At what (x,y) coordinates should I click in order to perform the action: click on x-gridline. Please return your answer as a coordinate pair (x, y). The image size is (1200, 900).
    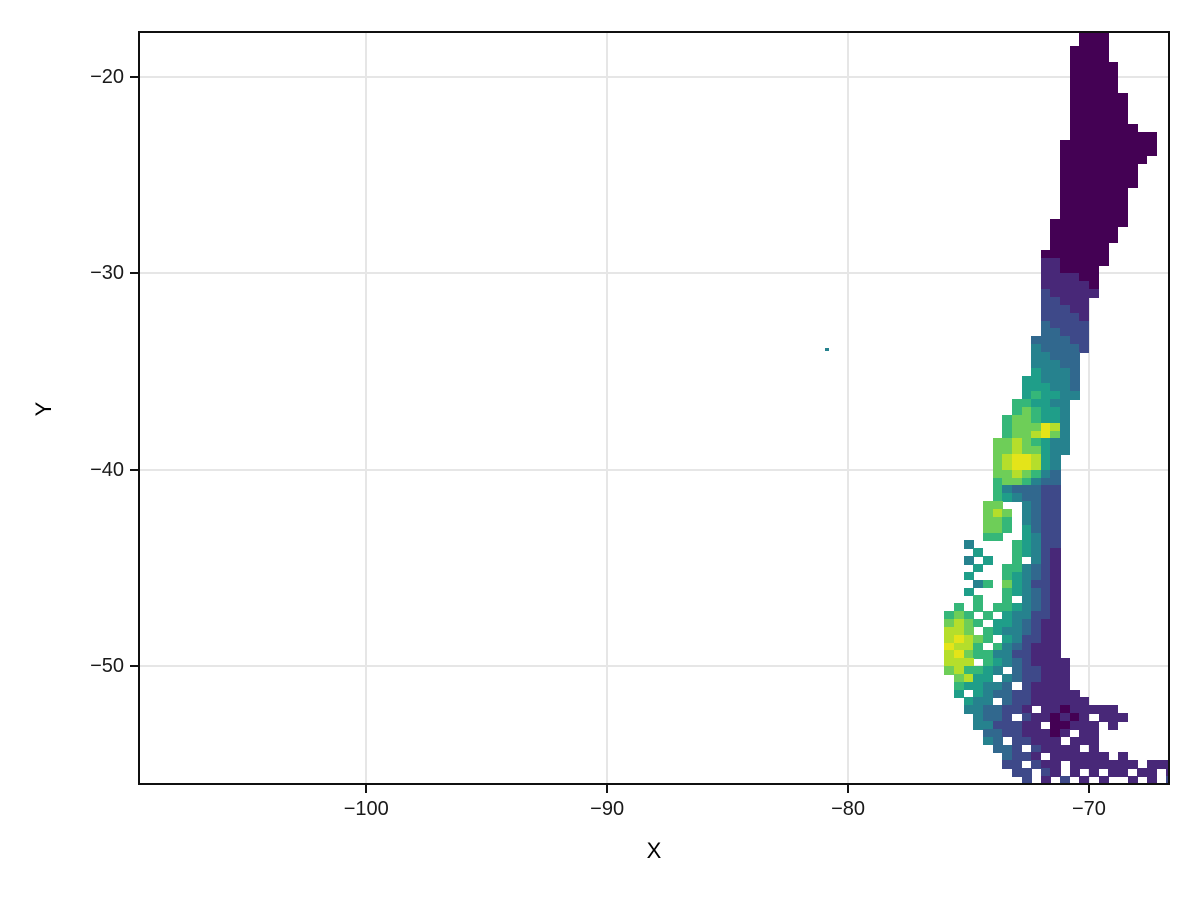
    Looking at the image, I should click on (607, 408).